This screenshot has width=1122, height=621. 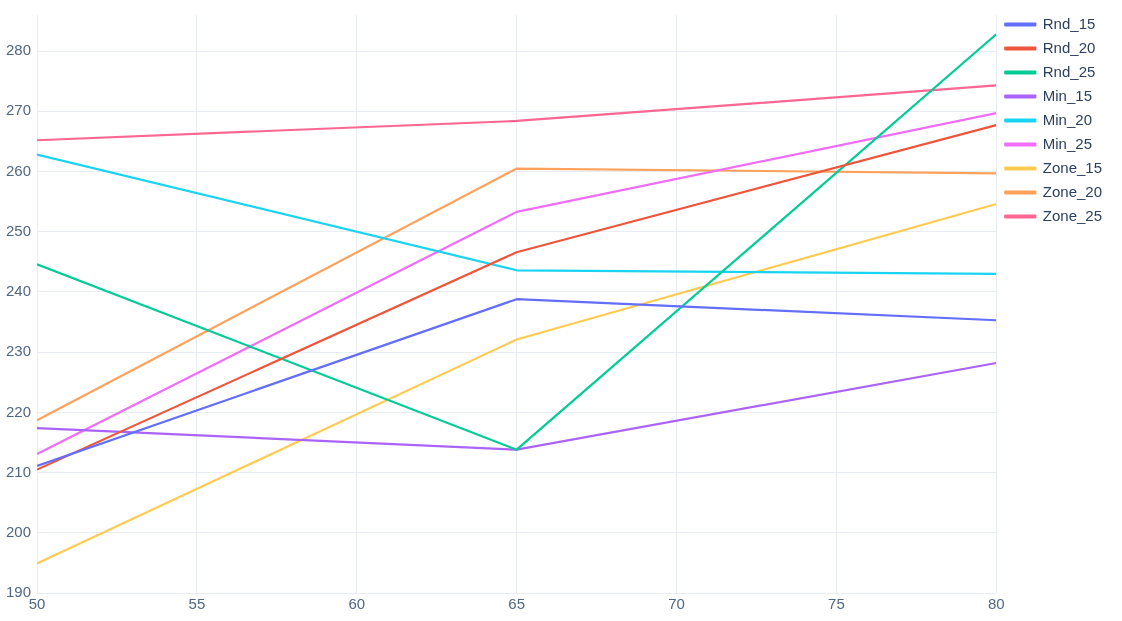 What do you see at coordinates (1069, 23) in the screenshot?
I see `legend-label: Rnd_15` at bounding box center [1069, 23].